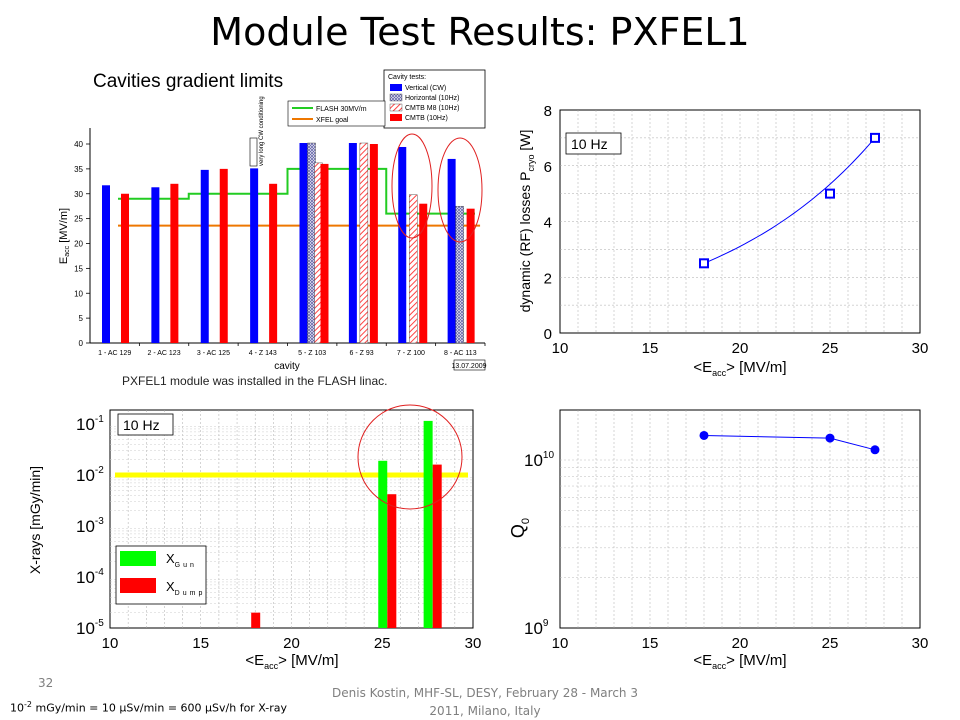 The image size is (960, 720). What do you see at coordinates (536, 628) in the screenshot?
I see `y-tick-label: 10⁹` at bounding box center [536, 628].